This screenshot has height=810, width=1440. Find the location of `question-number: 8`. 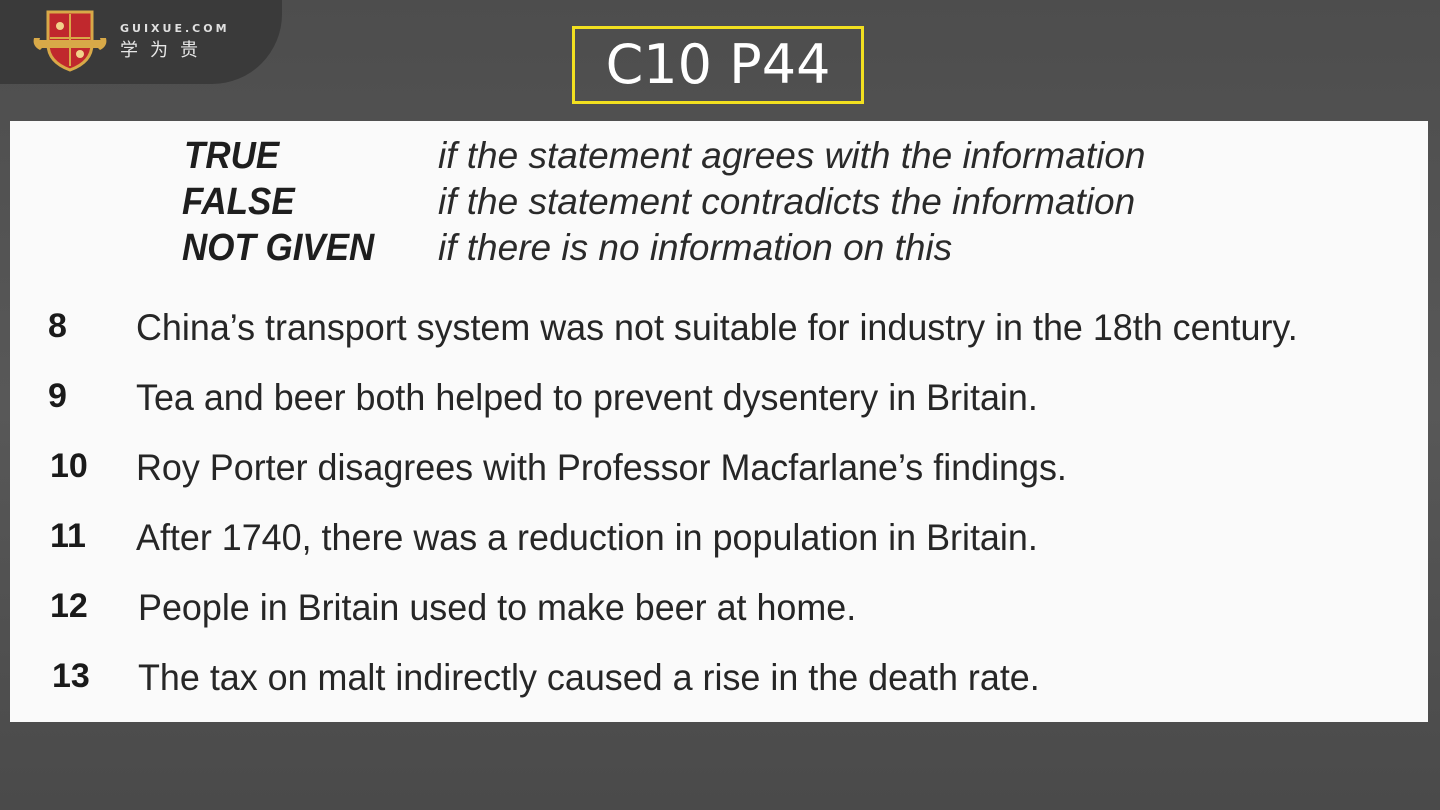

question-number: 8 is located at coordinates (57, 326).